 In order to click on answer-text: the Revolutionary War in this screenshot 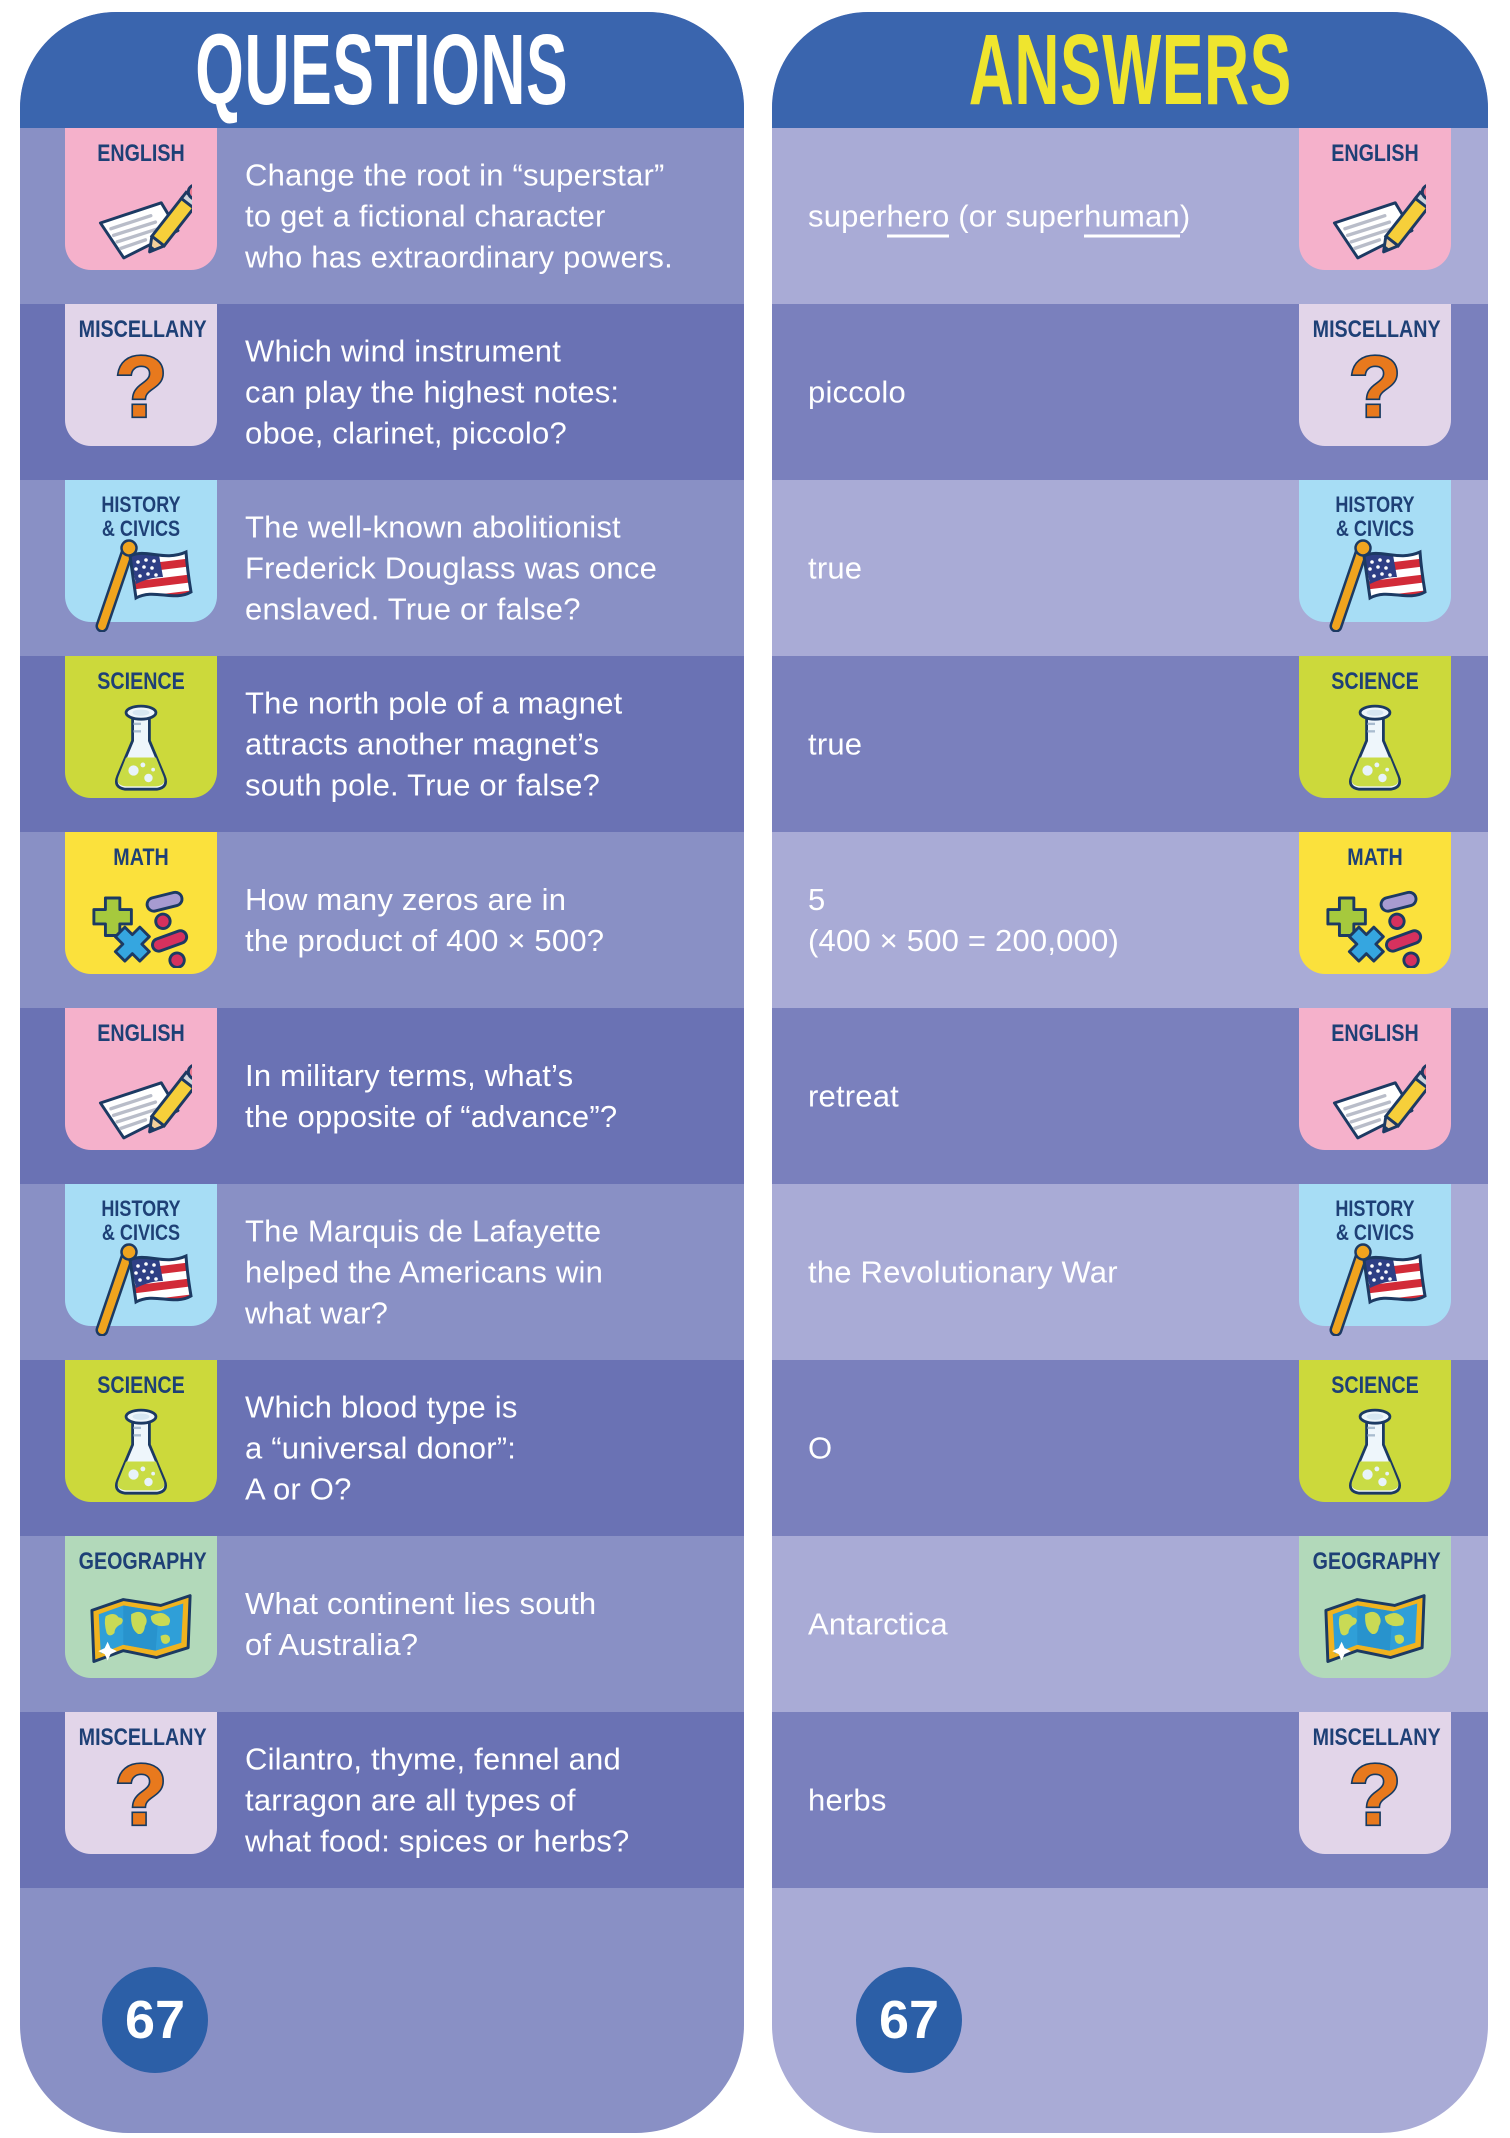, I will do `click(963, 1272)`.